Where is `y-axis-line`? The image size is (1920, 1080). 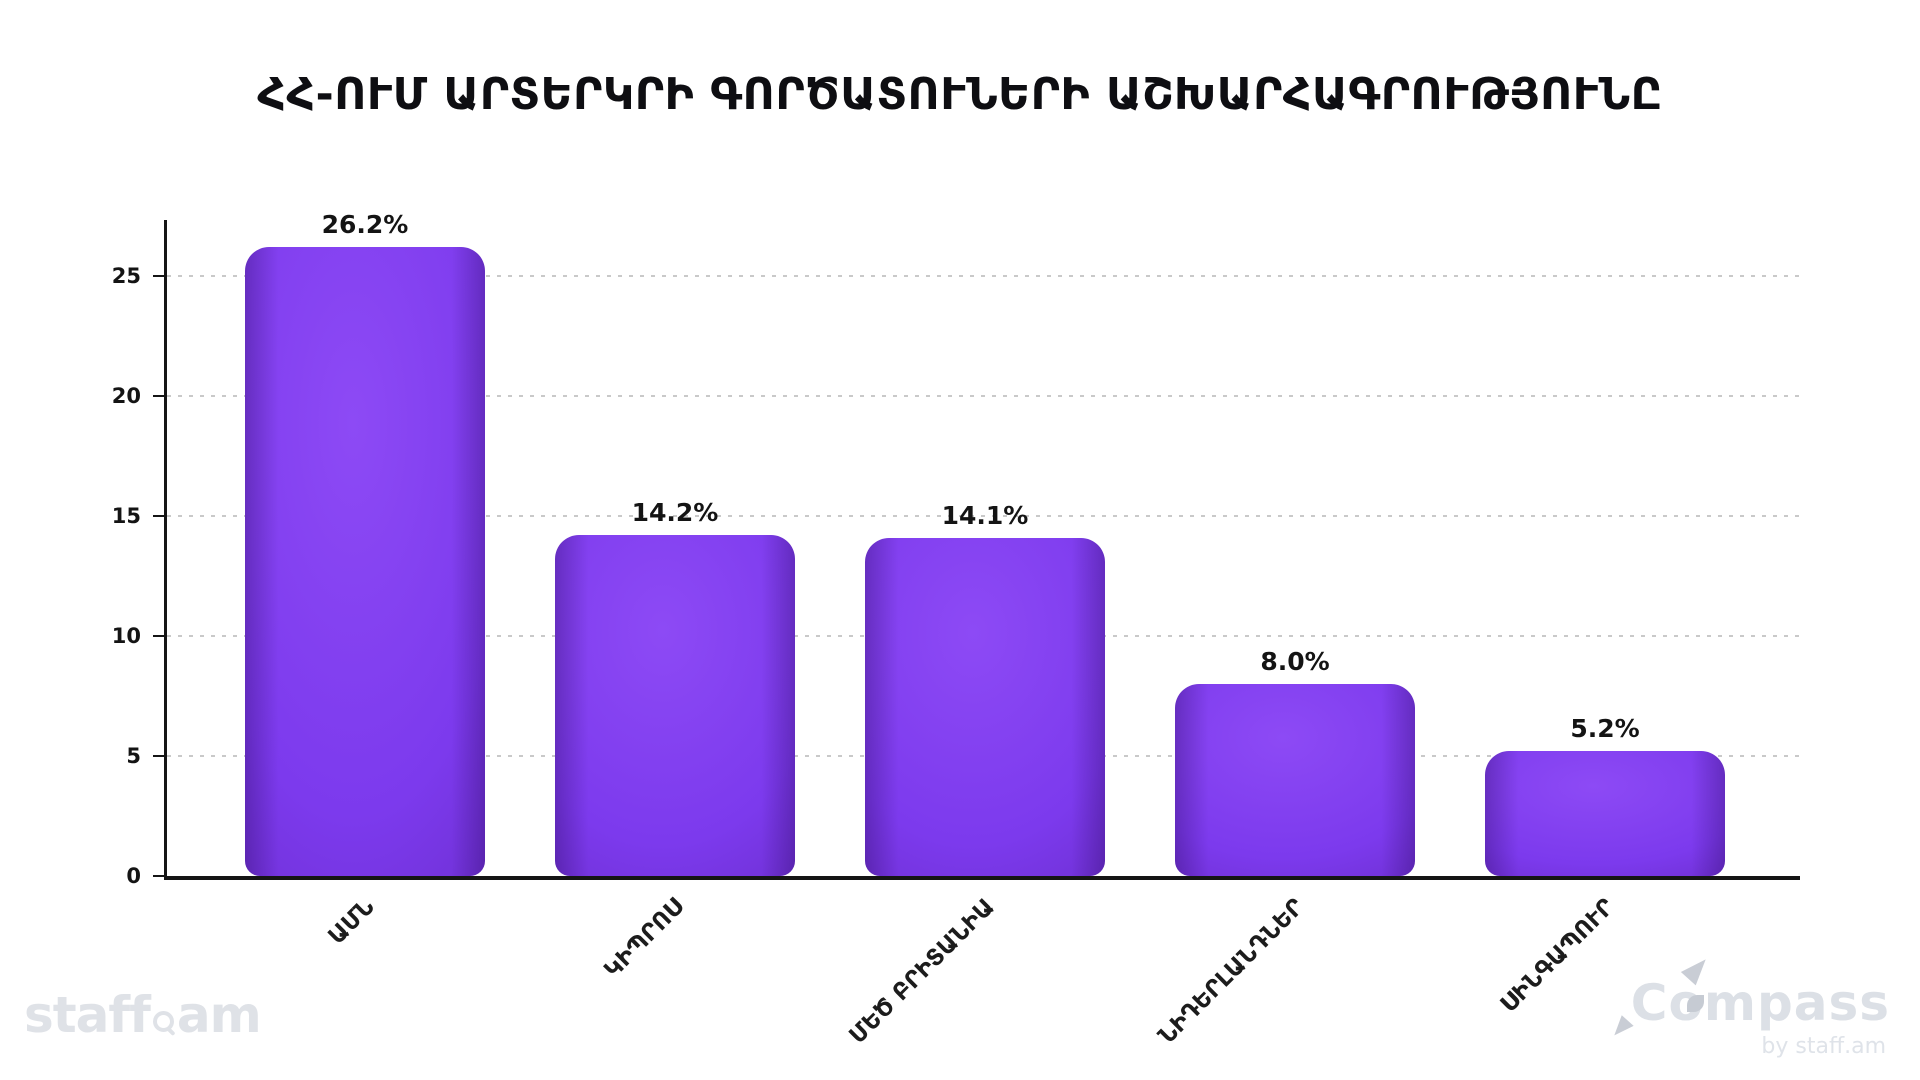 y-axis-line is located at coordinates (165, 550).